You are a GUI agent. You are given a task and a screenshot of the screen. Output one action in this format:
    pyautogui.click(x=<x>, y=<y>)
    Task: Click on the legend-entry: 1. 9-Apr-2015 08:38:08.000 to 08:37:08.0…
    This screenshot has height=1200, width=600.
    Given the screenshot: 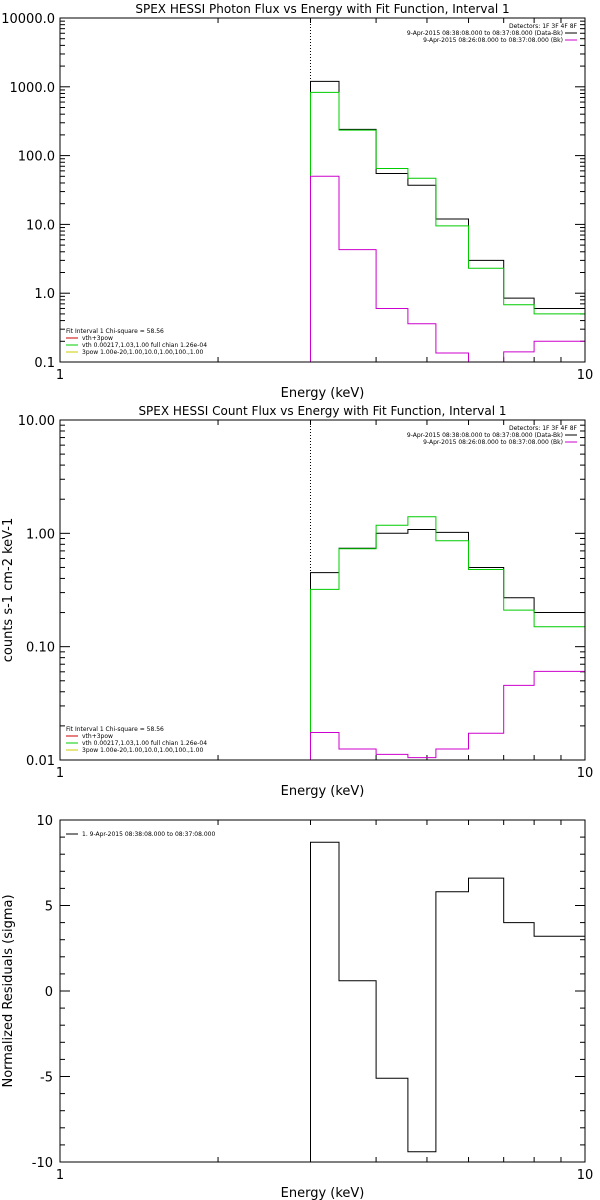 What is the action you would take?
    pyautogui.click(x=148, y=834)
    